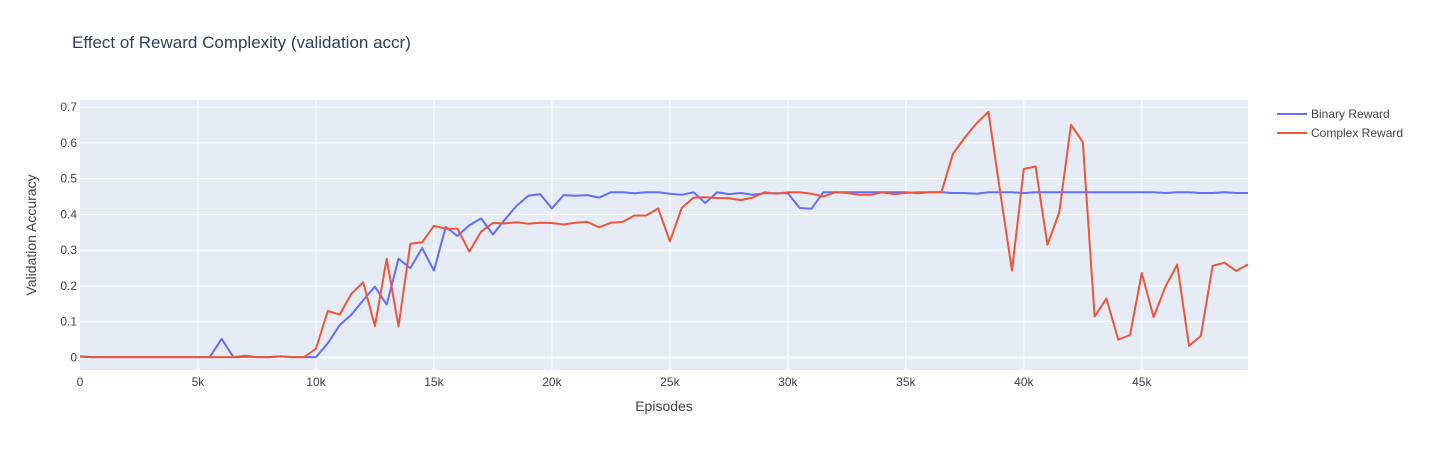  Describe the element at coordinates (615, 382) in the screenshot. I see `x-axis-ticks: 0 5k 10k 15k 20k 25k 30k 35k 40k 45k` at that location.